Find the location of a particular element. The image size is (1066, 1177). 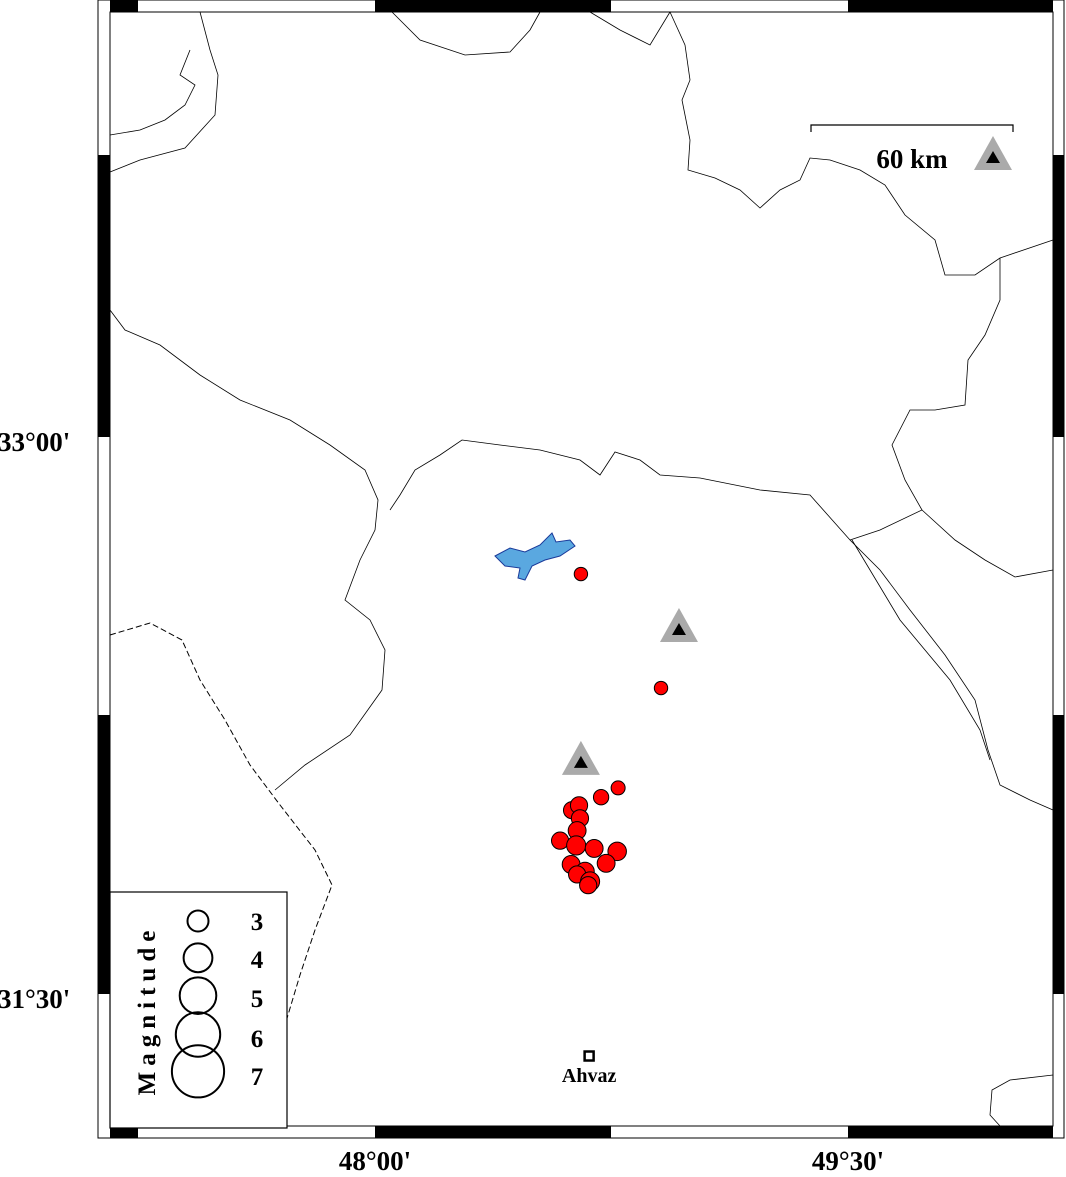

legend-label: 4 is located at coordinates (257, 960).